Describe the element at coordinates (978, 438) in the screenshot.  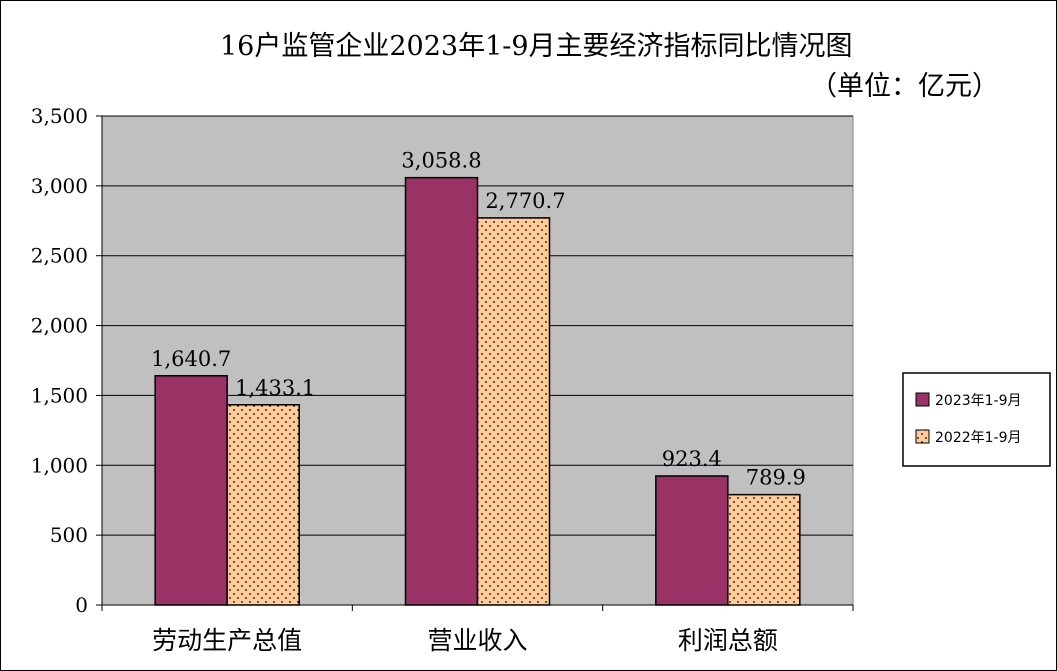
I see `legend-label: 2022年1-9月` at that location.